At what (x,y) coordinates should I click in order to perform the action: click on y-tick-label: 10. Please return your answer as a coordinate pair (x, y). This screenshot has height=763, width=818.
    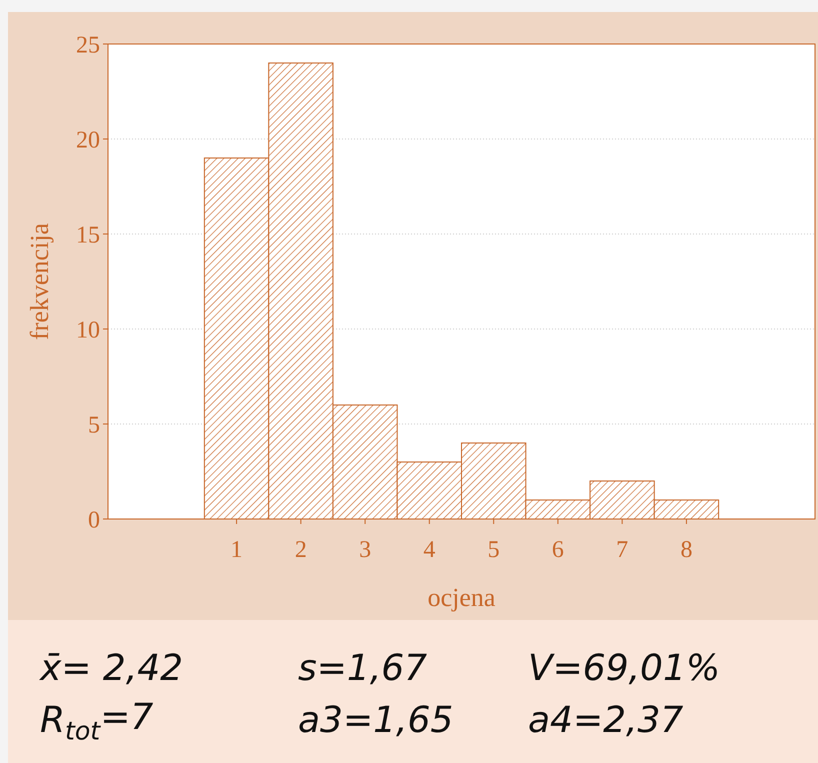
    Looking at the image, I should click on (88, 330).